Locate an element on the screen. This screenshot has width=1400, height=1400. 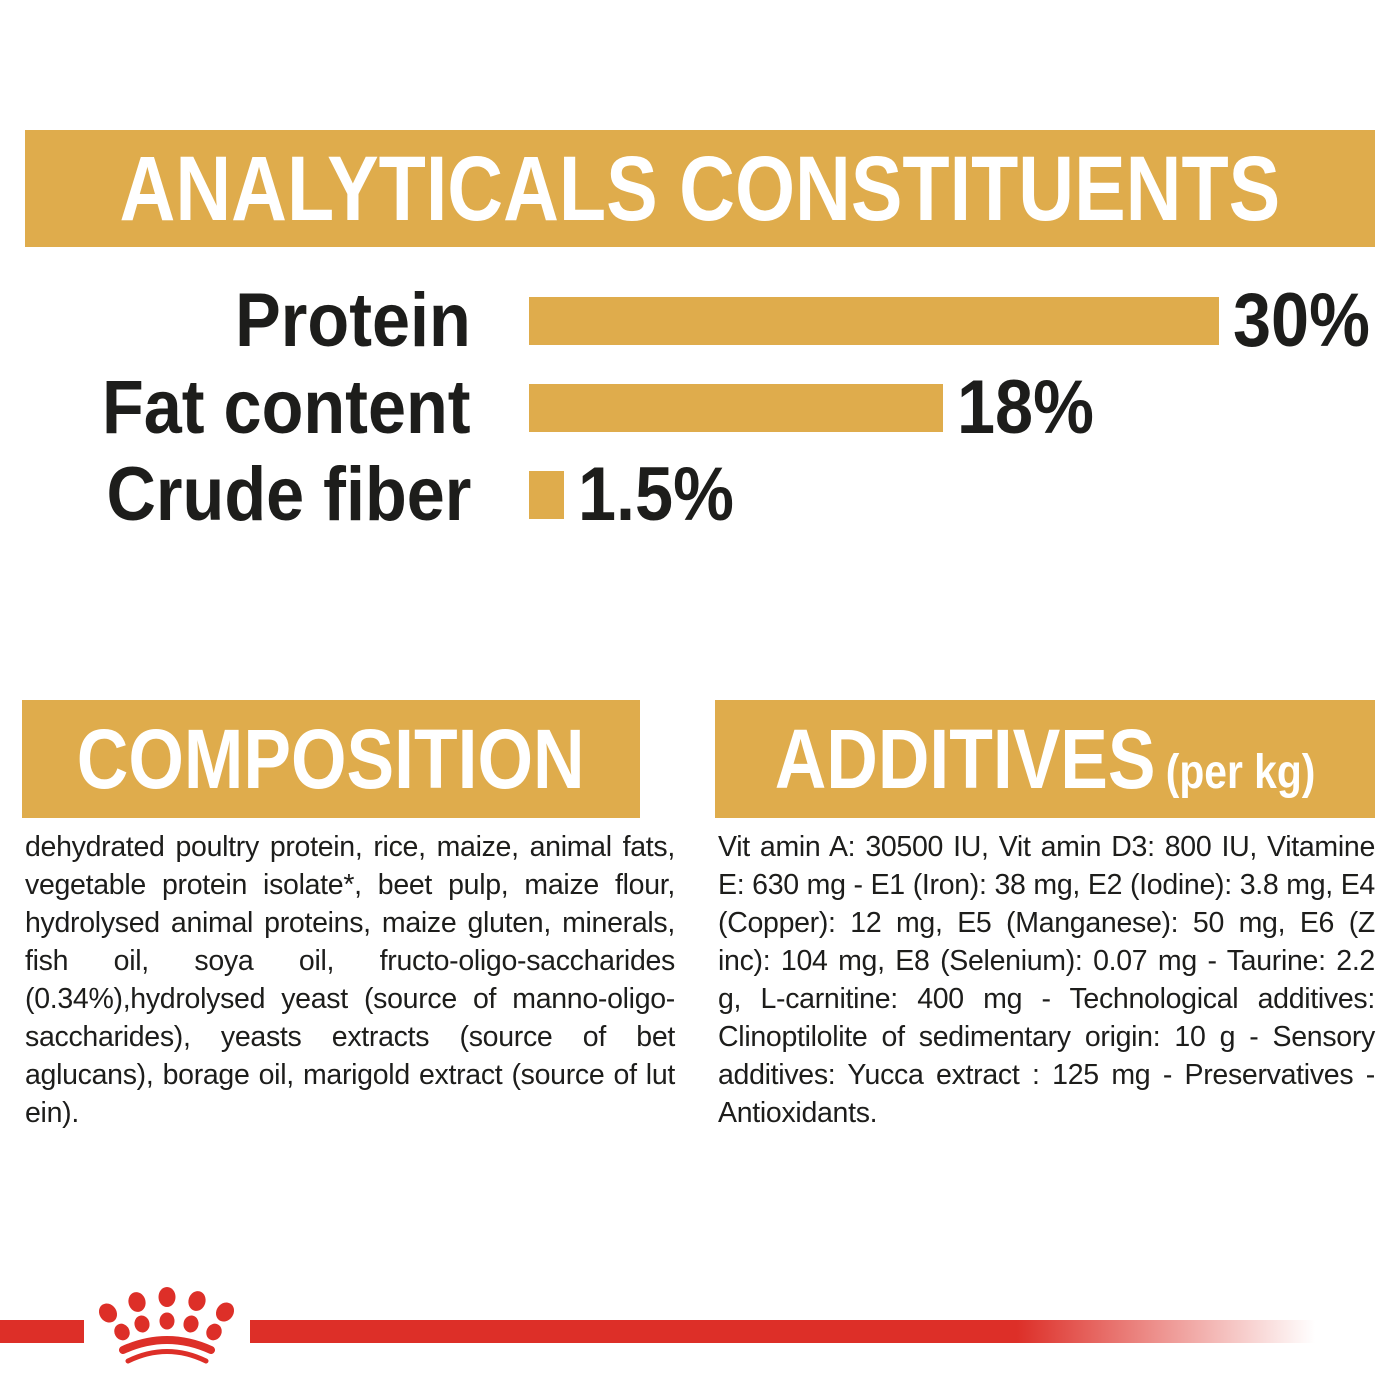
bar-crude-fiber is located at coordinates (546, 494).